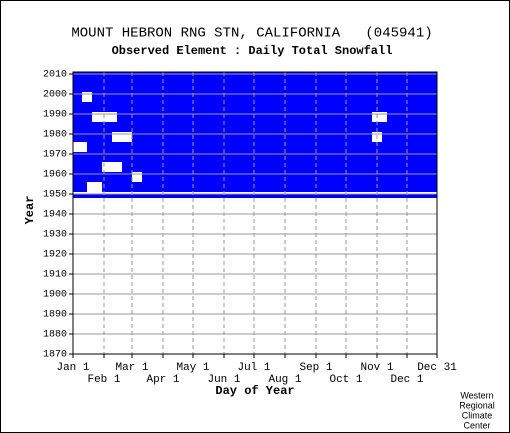  What do you see at coordinates (55, 315) in the screenshot?
I see `y-tick-label: 1890` at bounding box center [55, 315].